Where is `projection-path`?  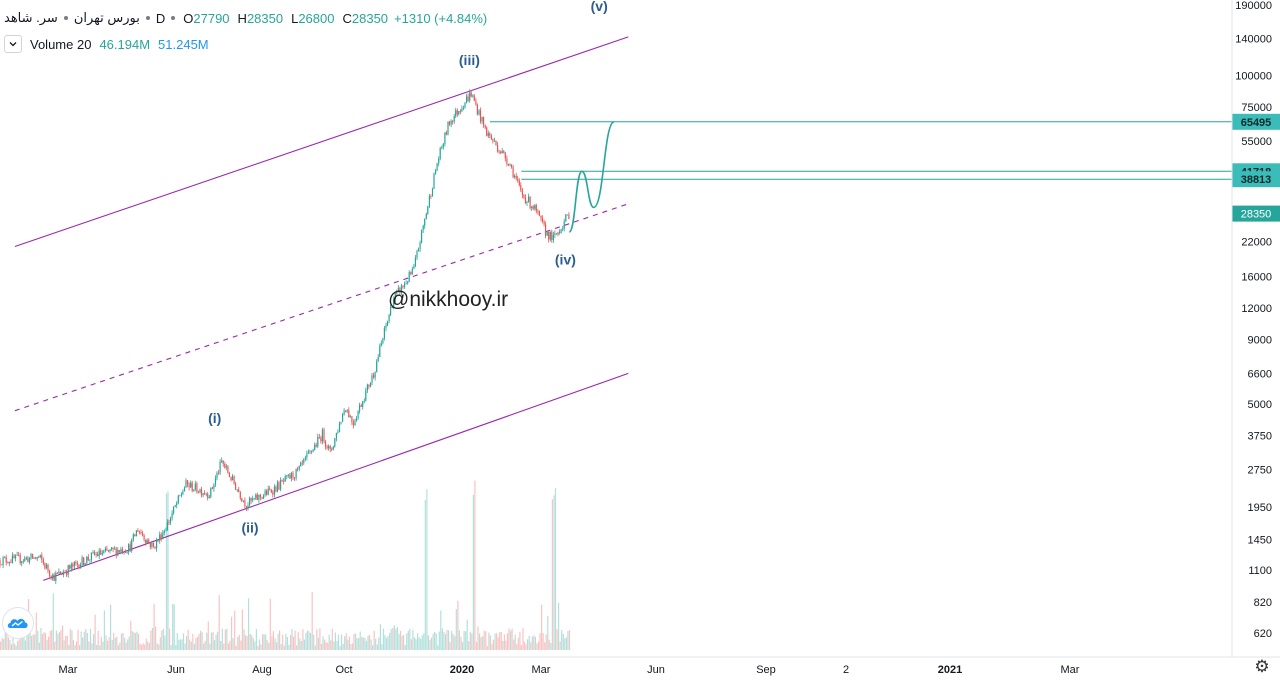
projection-path is located at coordinates (591, 177).